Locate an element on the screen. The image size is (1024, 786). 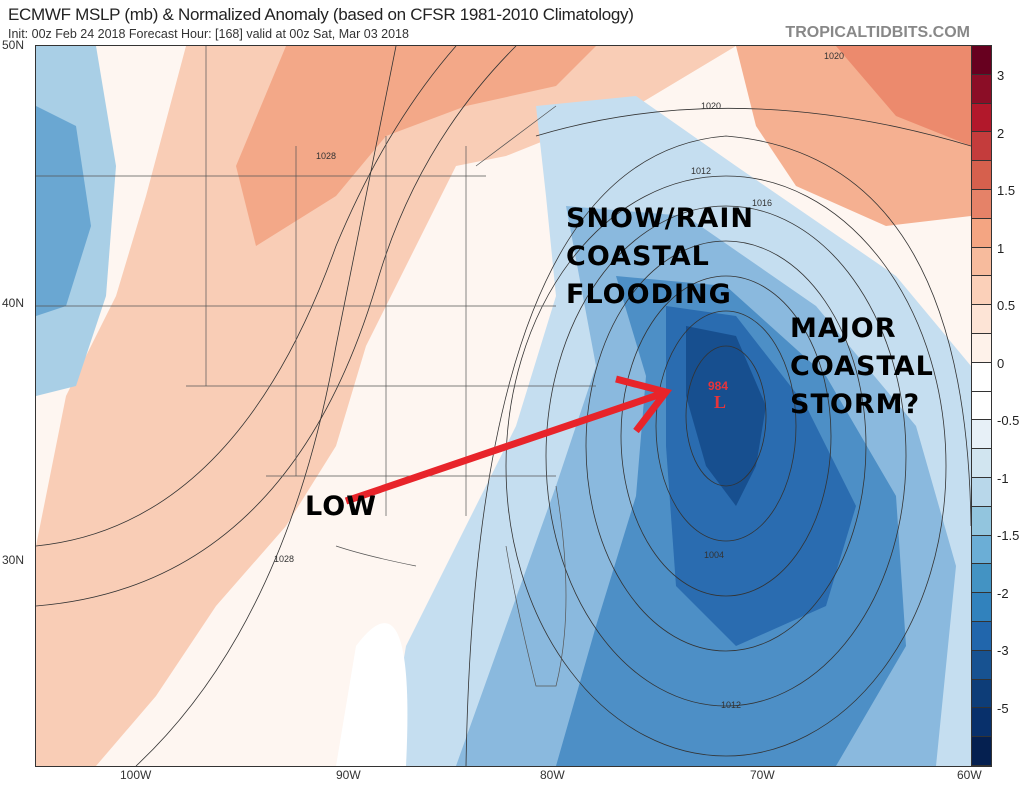
colorbar-label: 1 is located at coordinates (1001, 248).